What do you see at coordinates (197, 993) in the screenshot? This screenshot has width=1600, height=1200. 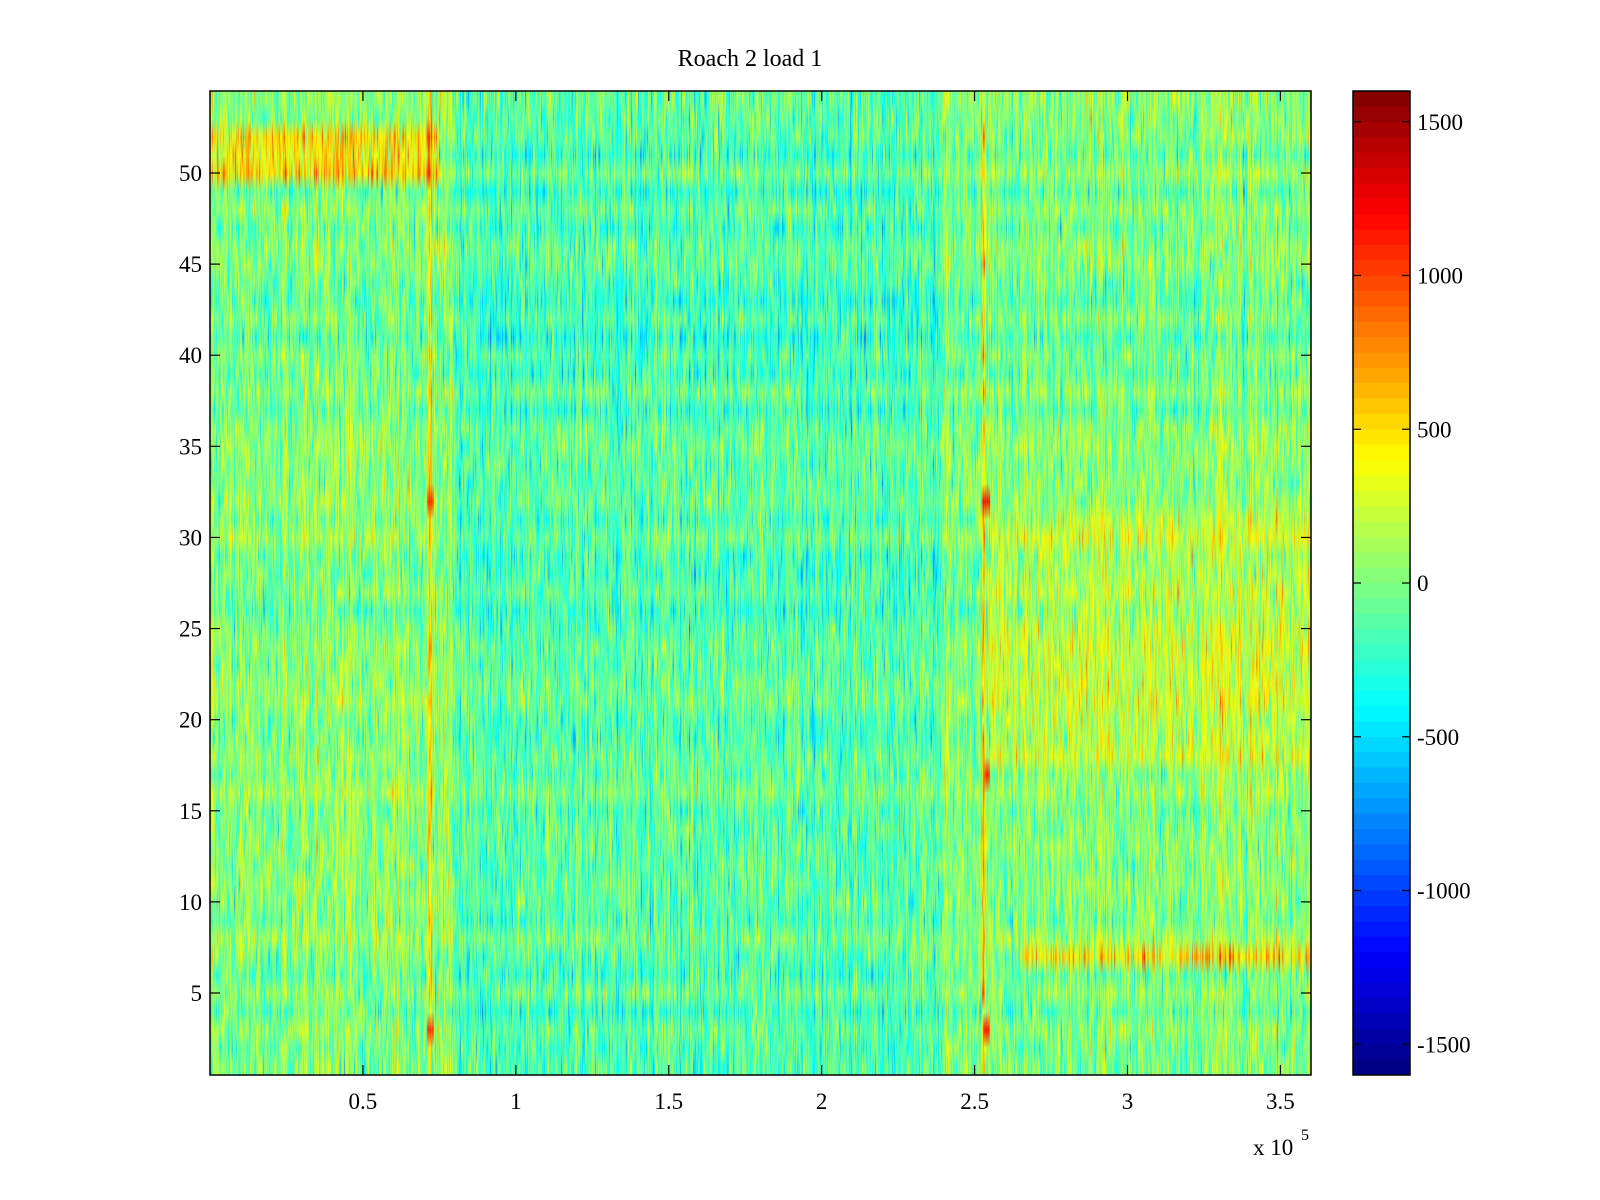 I see `y-tick-label: 5` at bounding box center [197, 993].